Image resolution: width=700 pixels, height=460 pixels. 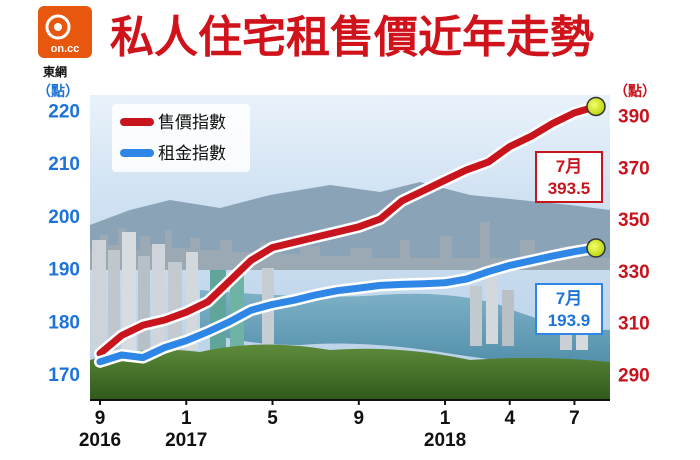 What do you see at coordinates (569, 177) in the screenshot?
I see `callout-price: 7月 393.5` at bounding box center [569, 177].